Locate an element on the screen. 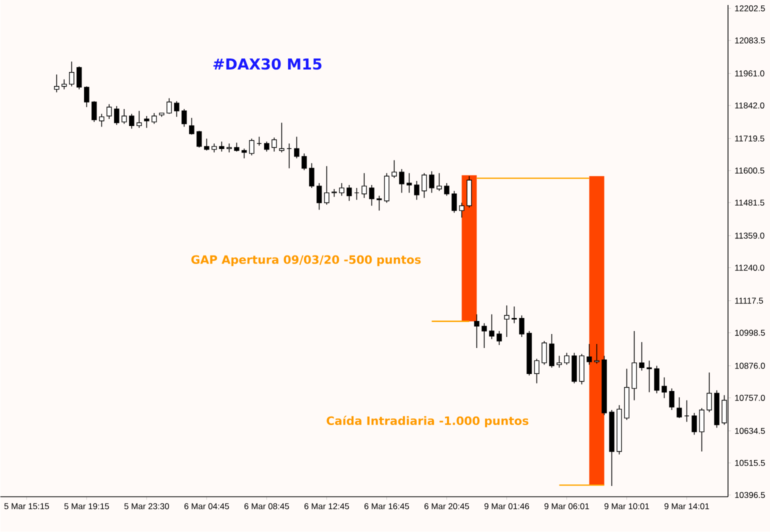  x-tick-label: 9 Mar 10:01 is located at coordinates (626, 506).